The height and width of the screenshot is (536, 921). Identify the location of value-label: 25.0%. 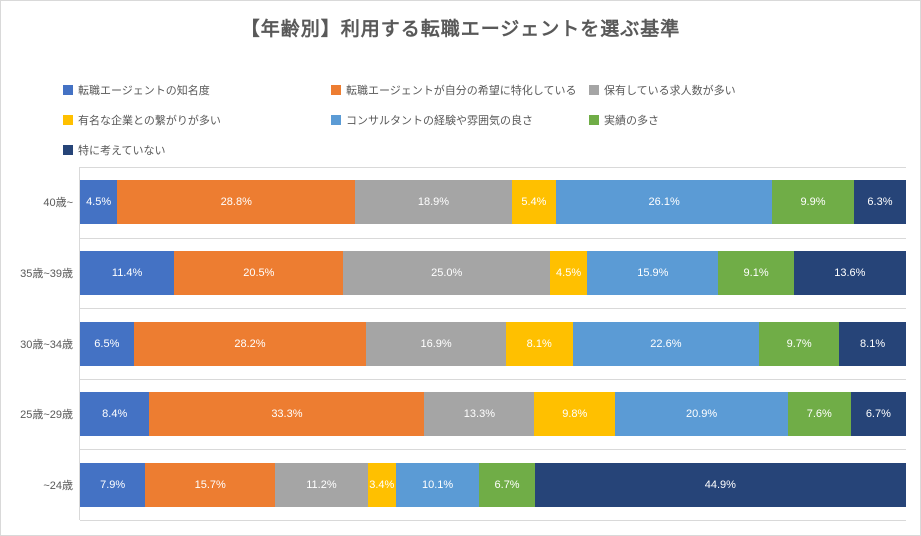
(447, 273).